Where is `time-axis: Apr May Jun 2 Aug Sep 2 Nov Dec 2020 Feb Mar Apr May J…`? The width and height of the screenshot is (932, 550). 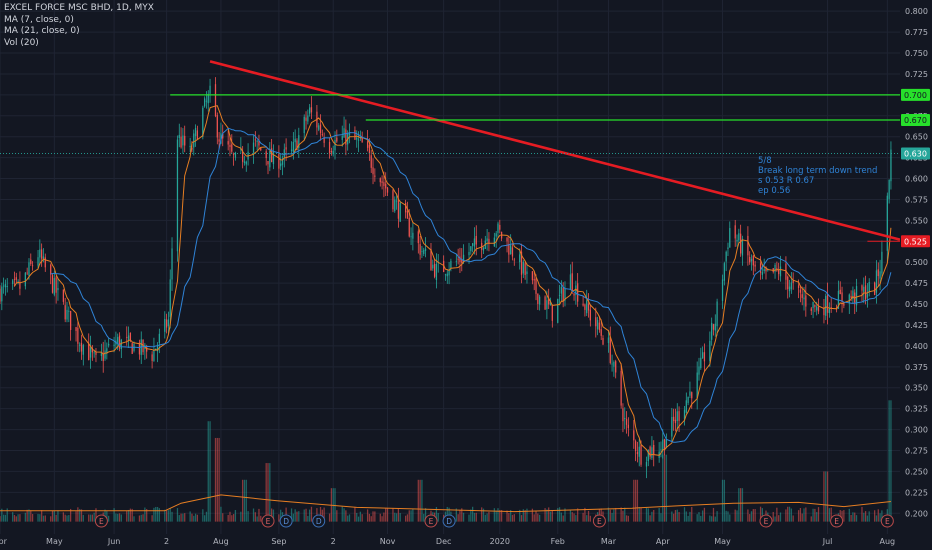
time-axis: Apr May Jun 2 Aug Sep 2 Nov Dec 2020 Feb Mar Apr May J… is located at coordinates (447, 541).